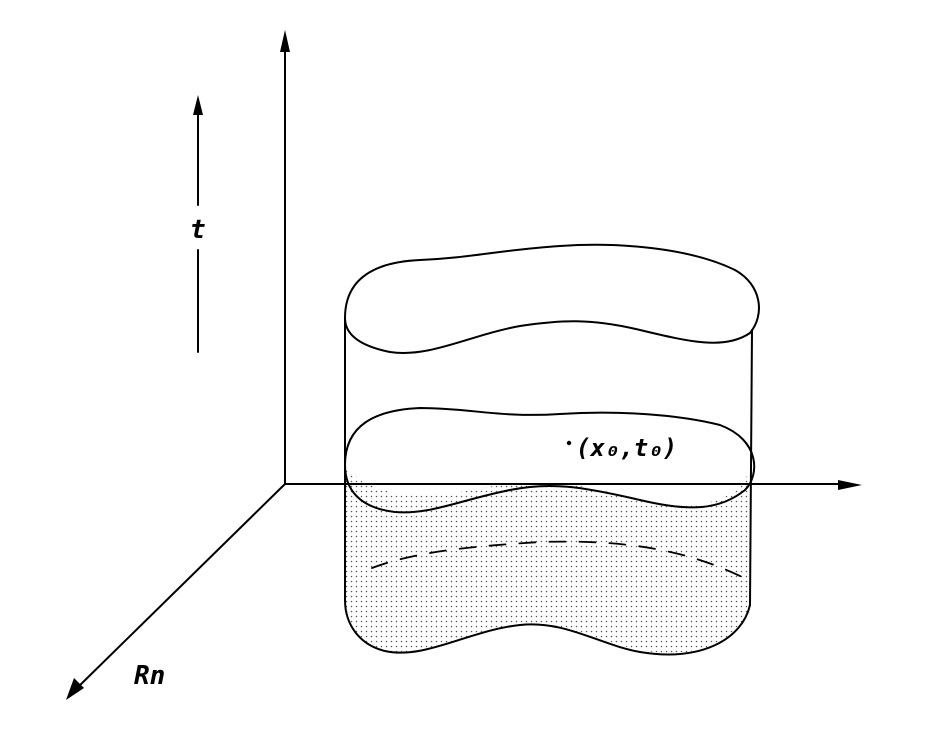 This screenshot has width=939, height=739. What do you see at coordinates (569, 443) in the screenshot?
I see `point-marker` at bounding box center [569, 443].